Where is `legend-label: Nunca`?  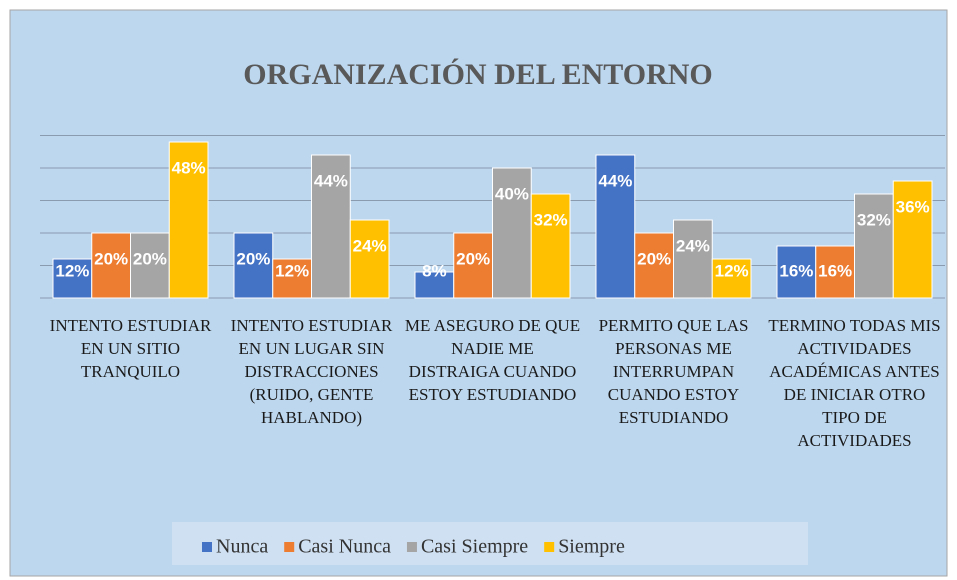 legend-label: Nunca is located at coordinates (242, 547).